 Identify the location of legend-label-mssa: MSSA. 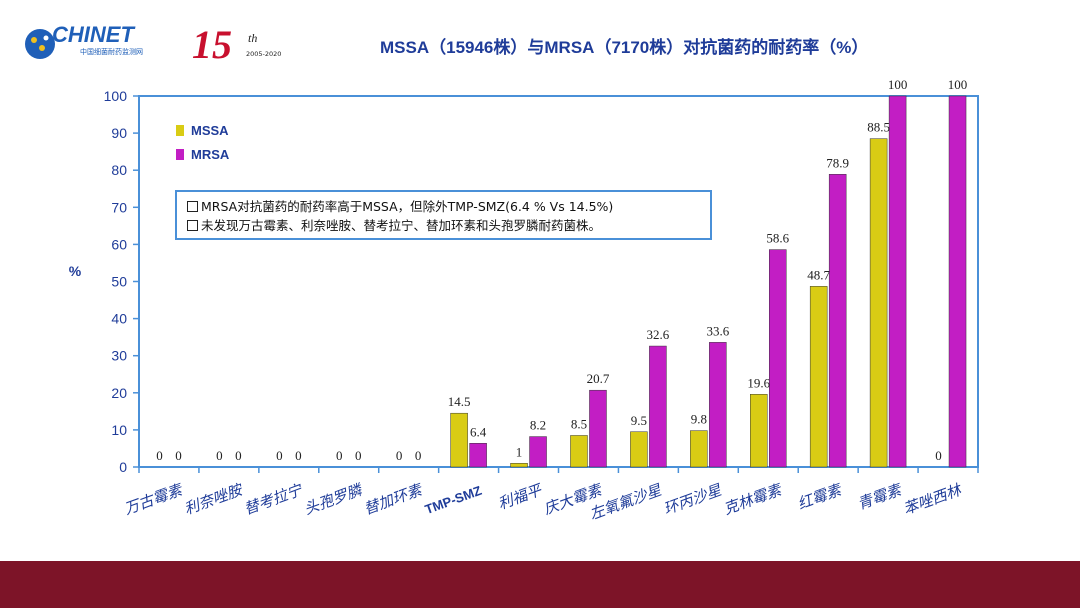
(210, 130).